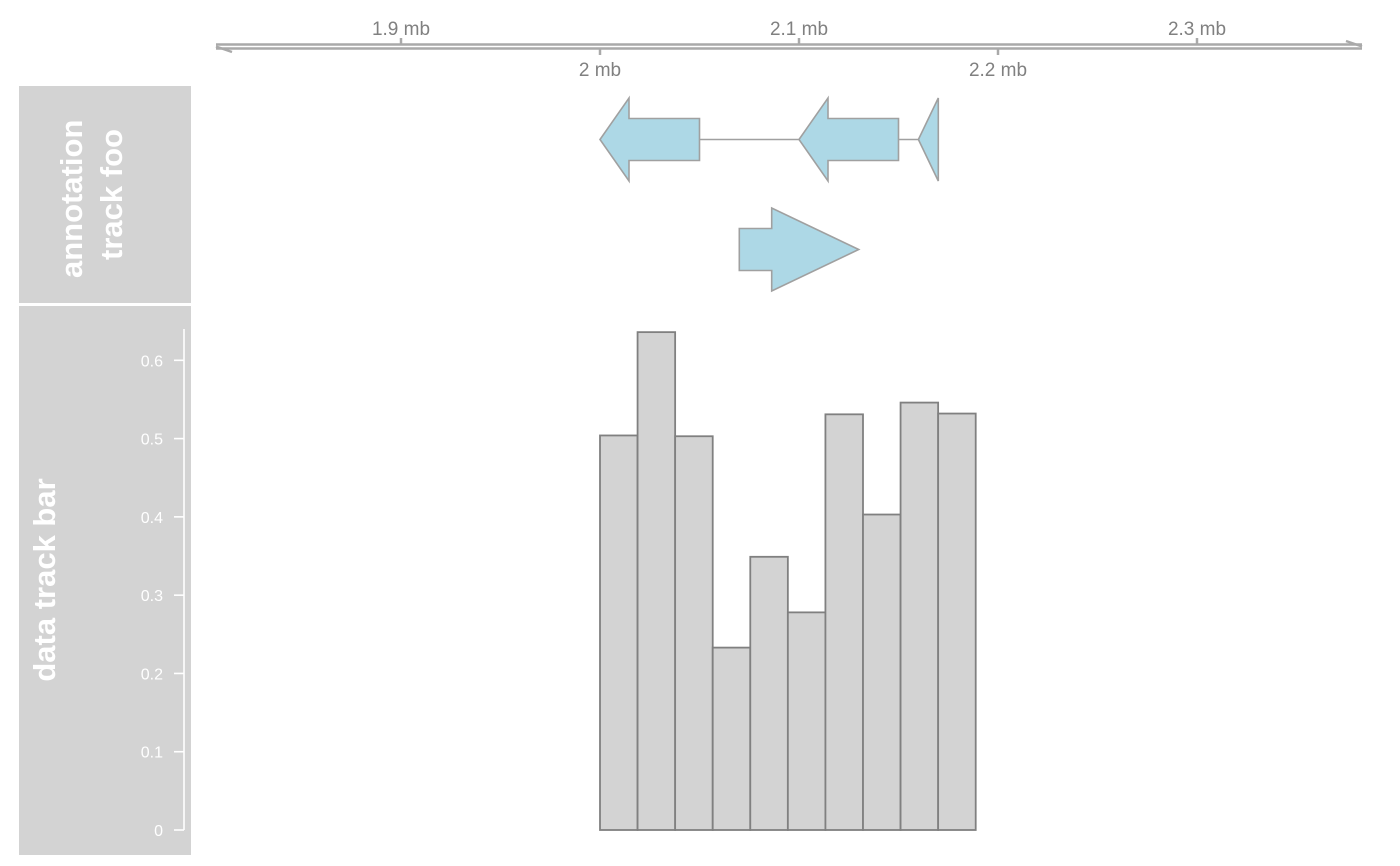  Describe the element at coordinates (152, 674) in the screenshot. I see `y-tick-label: 0.2` at that location.